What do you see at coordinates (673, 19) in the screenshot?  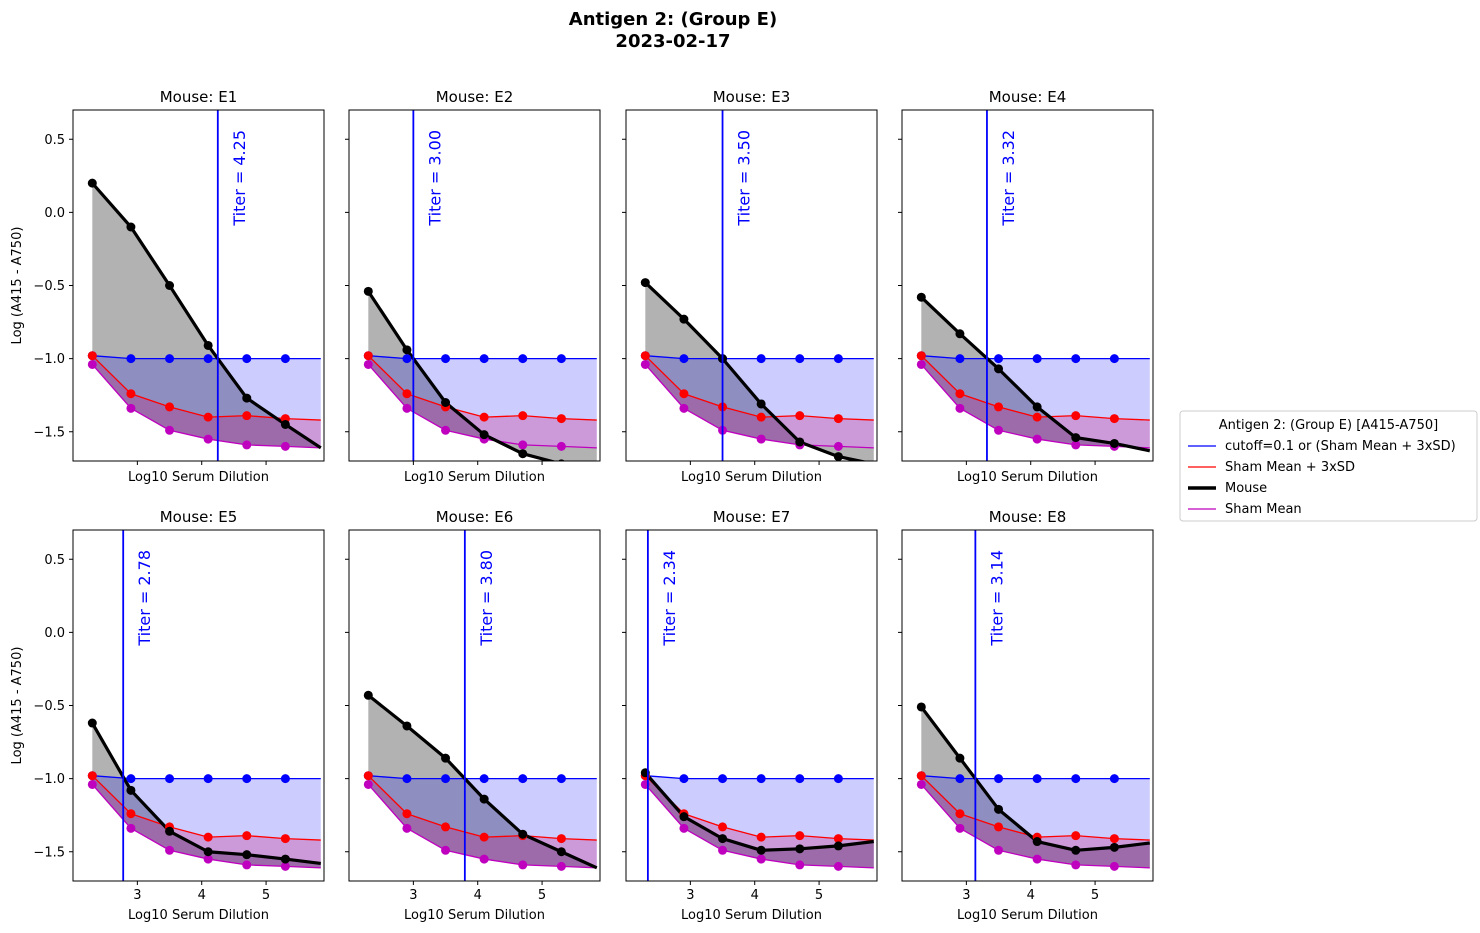 I see `figure-title-line1: Antigen 2: (Group E)` at bounding box center [673, 19].